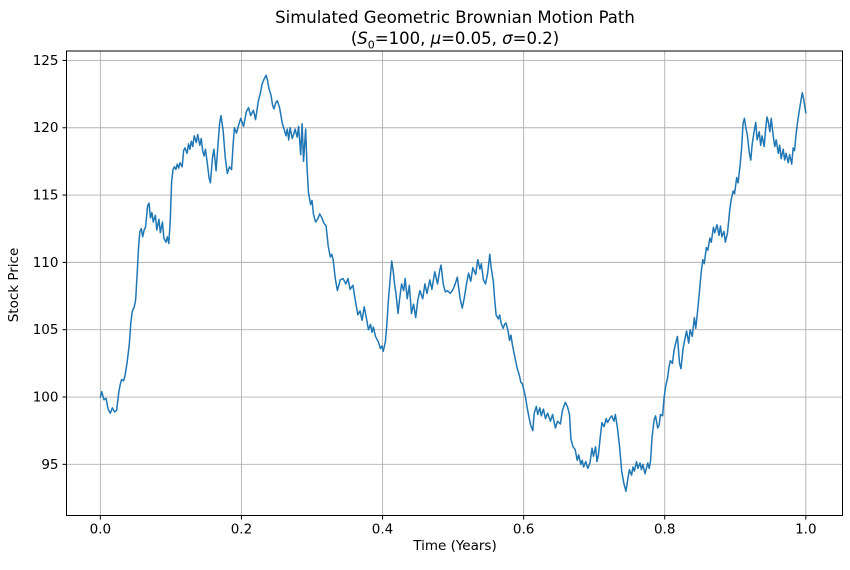  Describe the element at coordinates (455, 546) in the screenshot. I see `x-axis-label: Time (Years)` at that location.